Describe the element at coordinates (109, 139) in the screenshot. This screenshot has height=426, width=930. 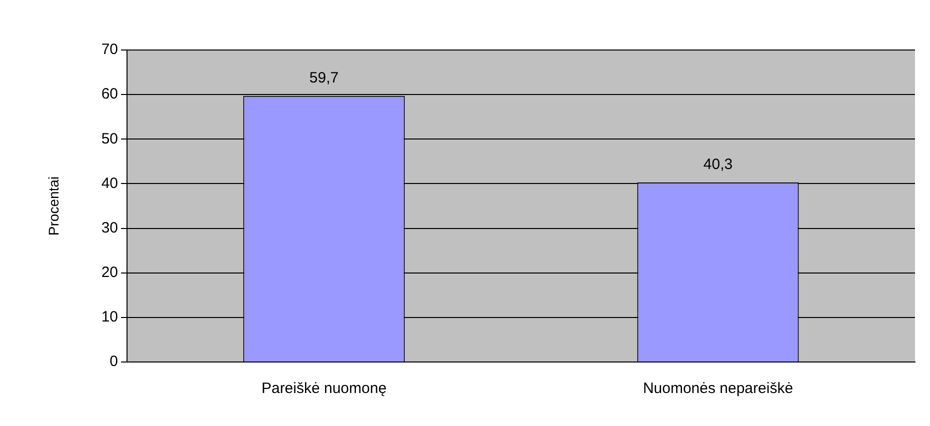
I see `y-tick-label: 50` at that location.